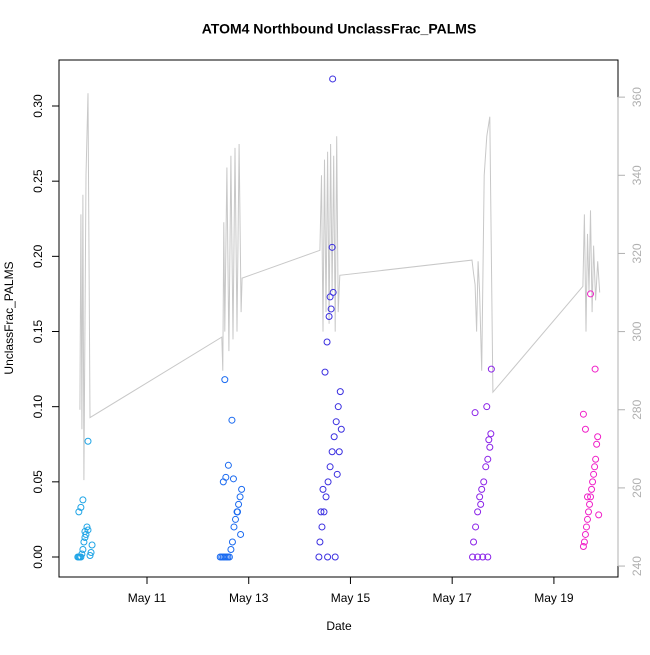 The image size is (650, 655). I want to click on y-tick-label: 0.05, so click(38, 482).